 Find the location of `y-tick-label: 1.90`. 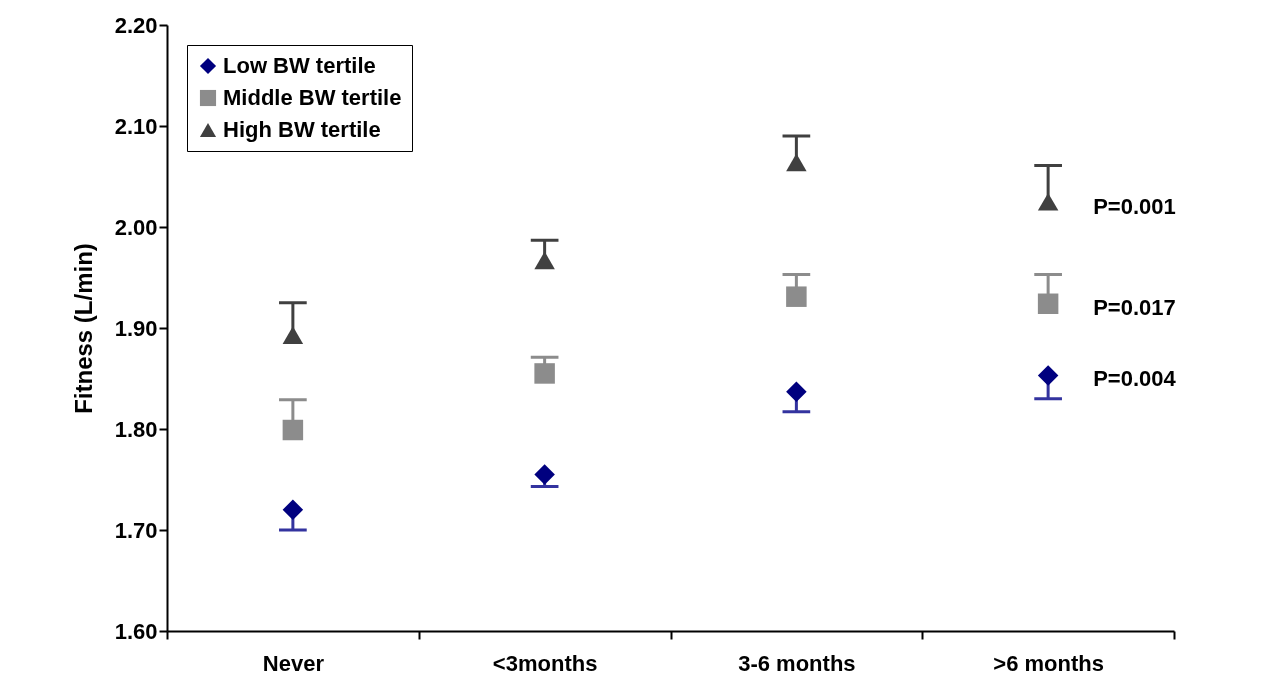

y-tick-label: 1.90 is located at coordinates (136, 328).